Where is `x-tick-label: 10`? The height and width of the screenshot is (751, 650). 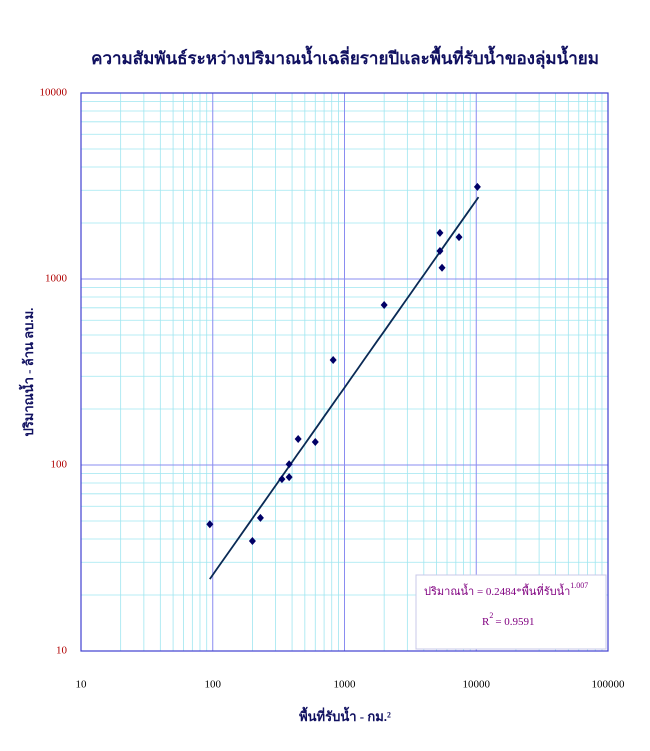
x-tick-label: 10 is located at coordinates (82, 685).